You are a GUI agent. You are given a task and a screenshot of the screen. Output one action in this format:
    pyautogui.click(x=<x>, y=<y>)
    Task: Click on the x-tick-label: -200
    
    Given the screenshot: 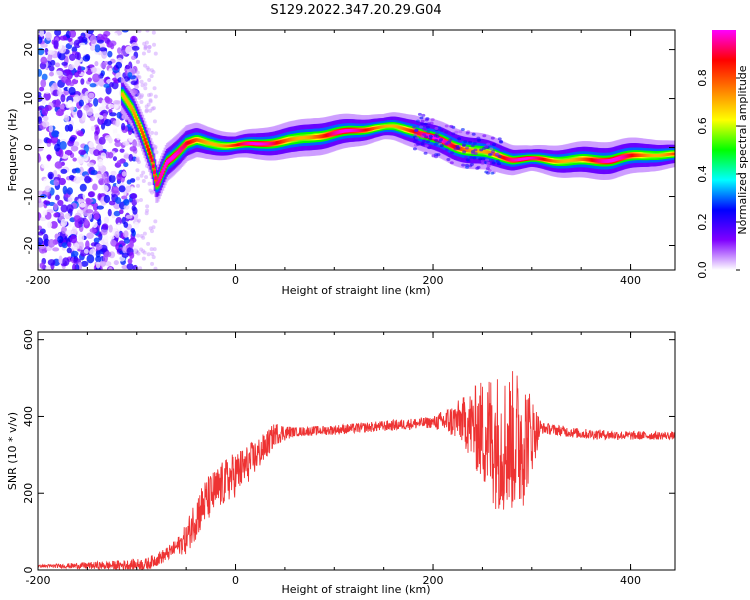 What is the action you would take?
    pyautogui.click(x=38, y=580)
    